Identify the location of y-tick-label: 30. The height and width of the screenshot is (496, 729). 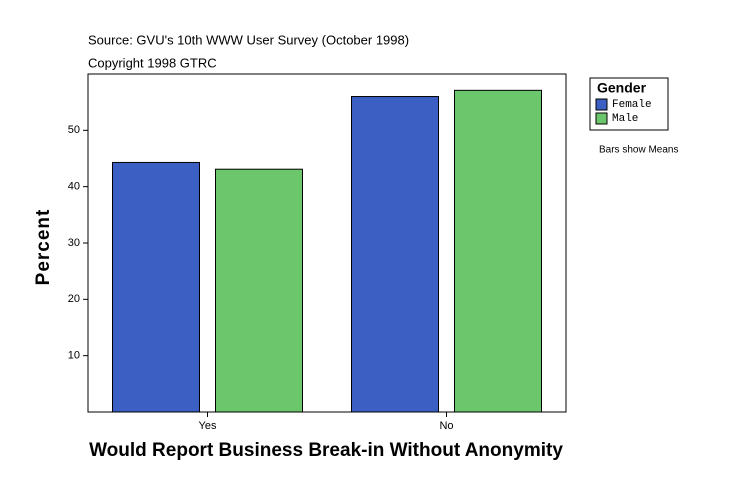
(74, 243).